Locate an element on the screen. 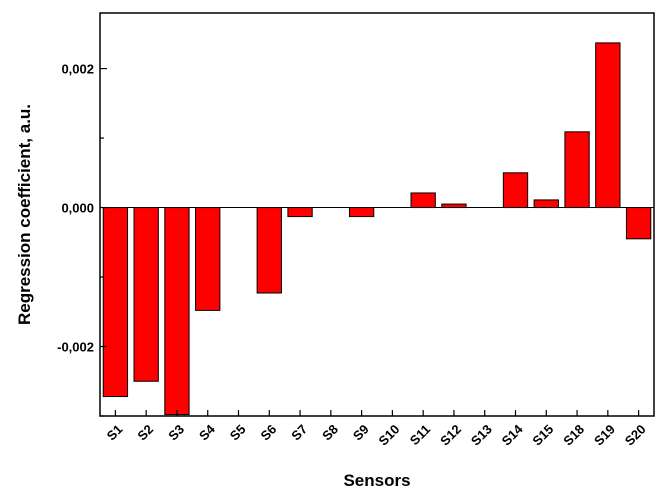  x-tick-label-s13: S13 is located at coordinates (481, 435).